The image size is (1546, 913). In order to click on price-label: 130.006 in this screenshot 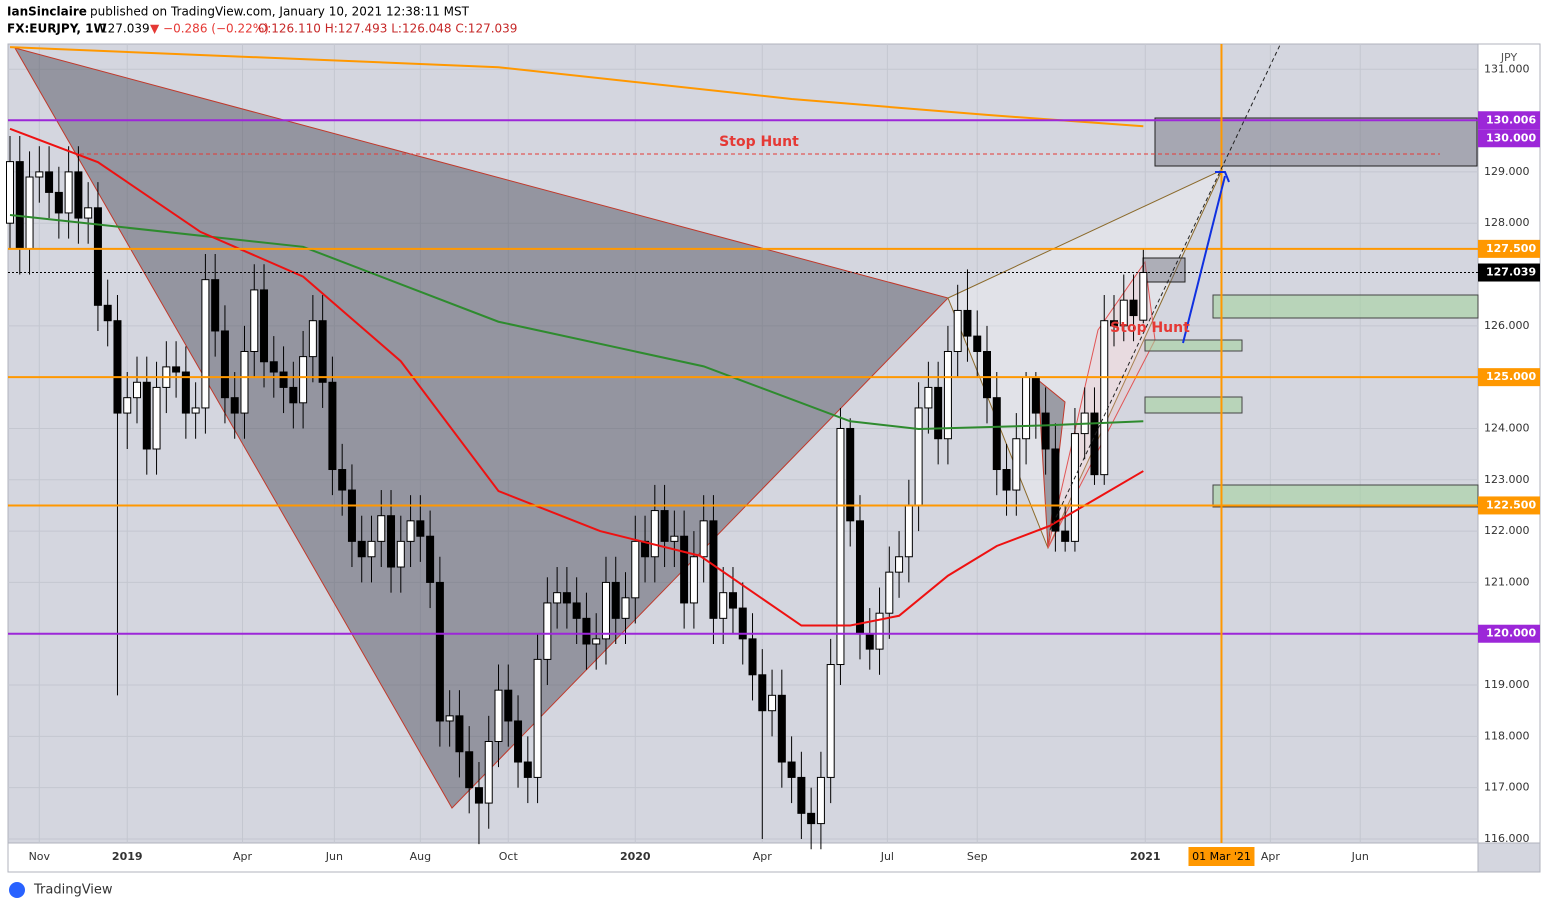, I will do `click(1511, 119)`.